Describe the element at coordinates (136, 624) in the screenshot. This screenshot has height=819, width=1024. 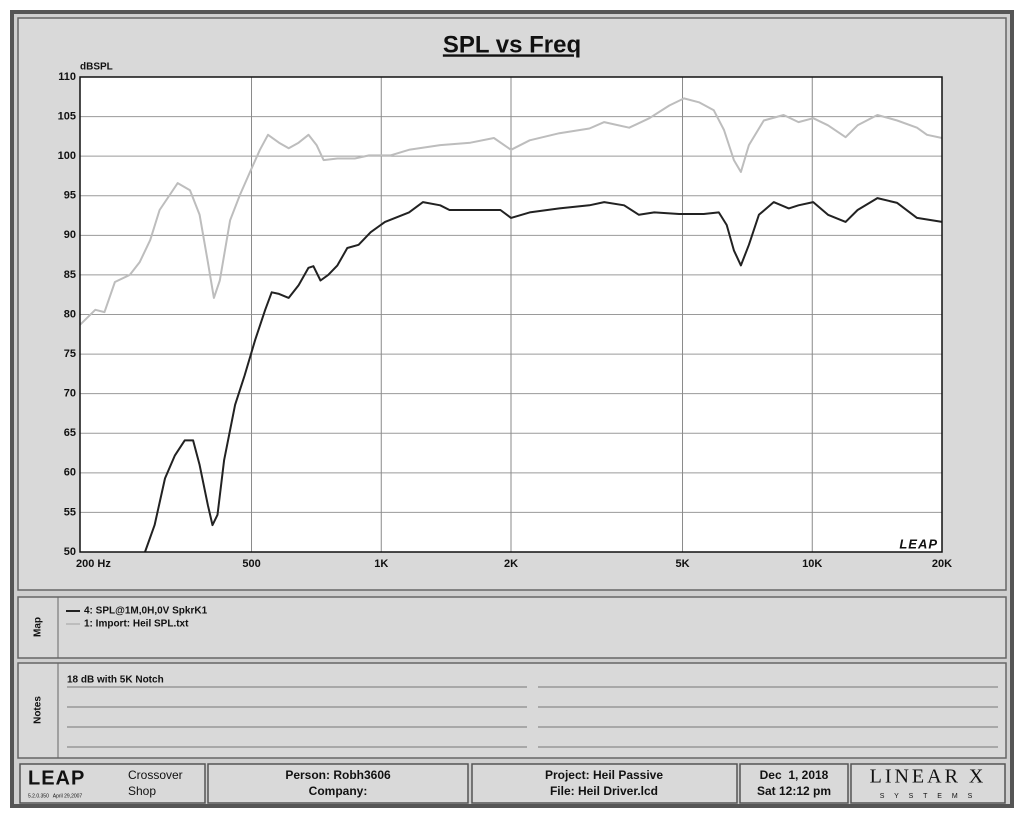
I see `legend-label: 1: Import: Heil SPL.txt` at that location.